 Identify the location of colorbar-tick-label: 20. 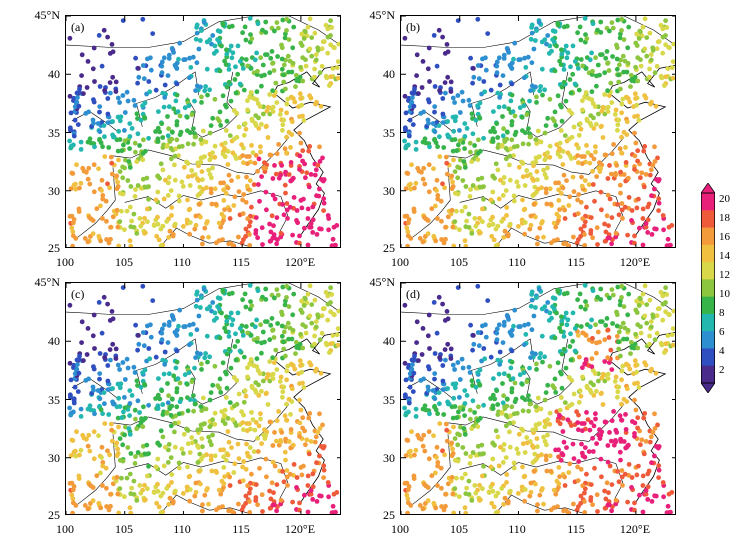
(724, 199).